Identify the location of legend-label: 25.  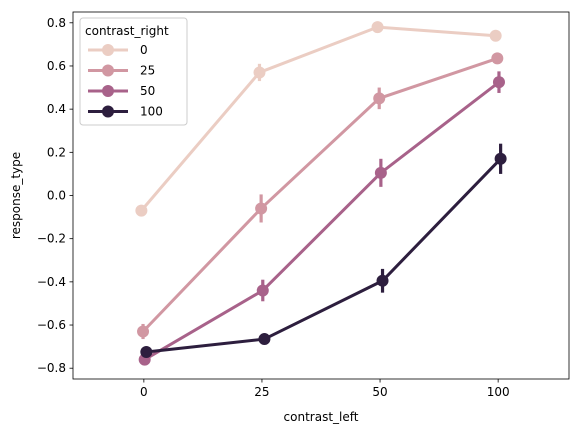
(147, 71).